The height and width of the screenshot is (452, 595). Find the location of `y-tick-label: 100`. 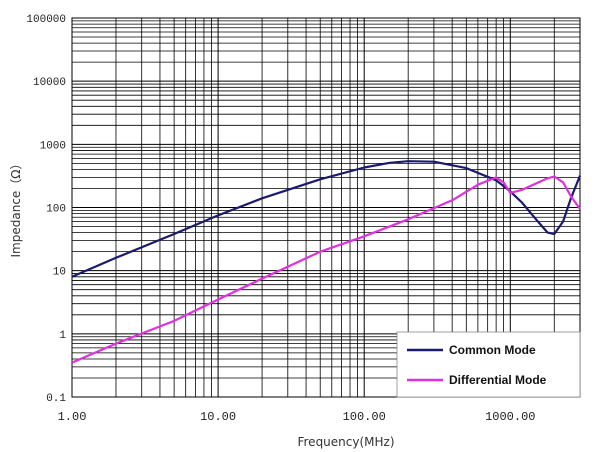

y-tick-label: 100 is located at coordinates (56, 210).